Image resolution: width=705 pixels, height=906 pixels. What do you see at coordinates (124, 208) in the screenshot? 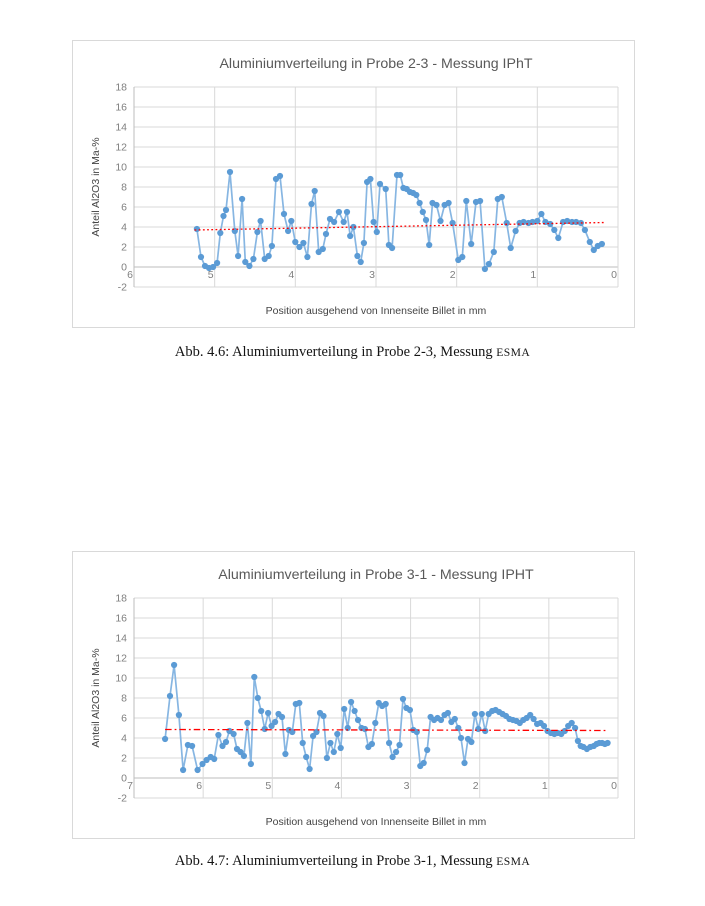
I see `y-tick-label: 6` at bounding box center [124, 208].